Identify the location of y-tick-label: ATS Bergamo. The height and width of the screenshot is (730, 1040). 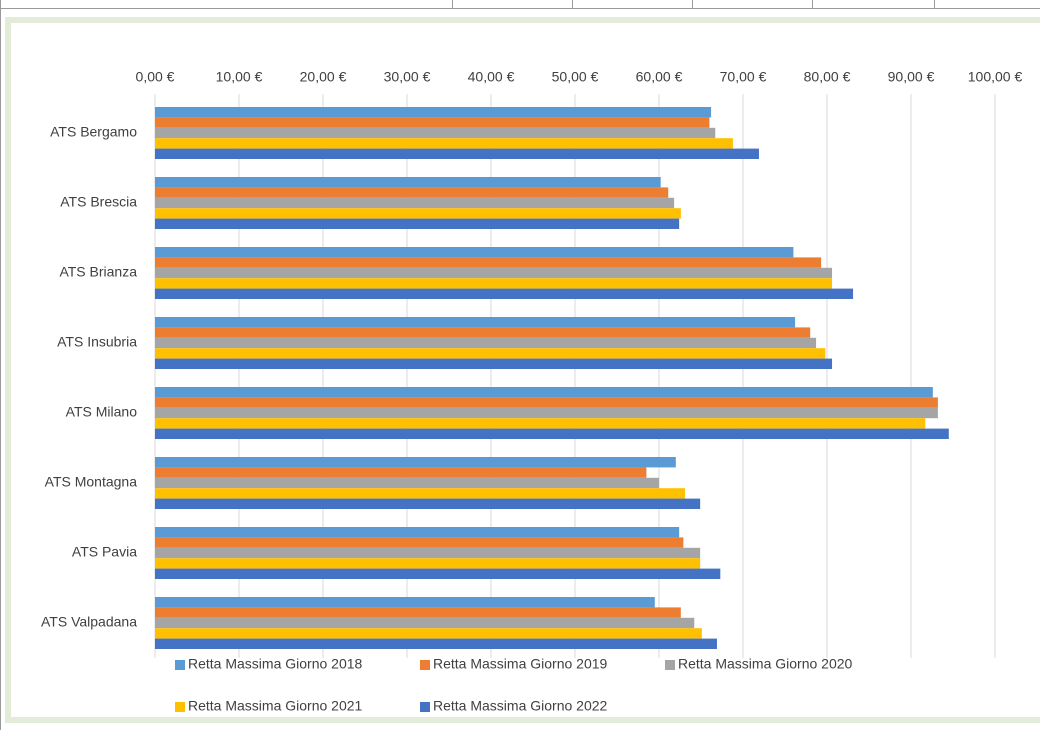
(93, 132).